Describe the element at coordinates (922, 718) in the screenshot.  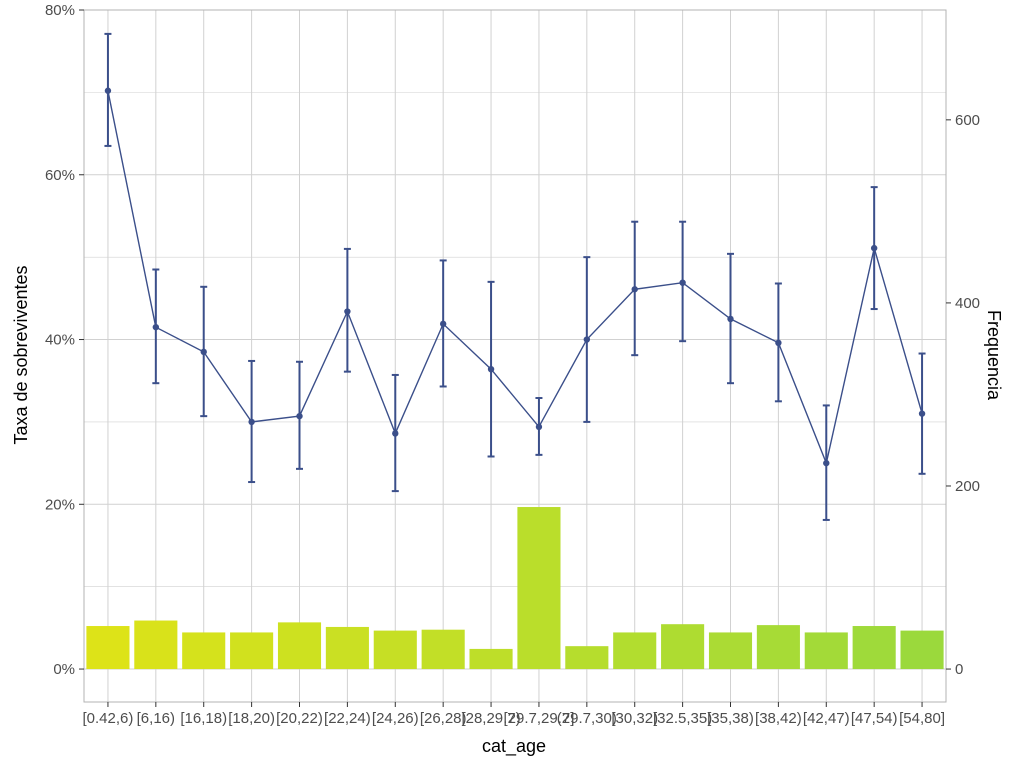
I see `x-axis-tick-label: [54,80]` at that location.